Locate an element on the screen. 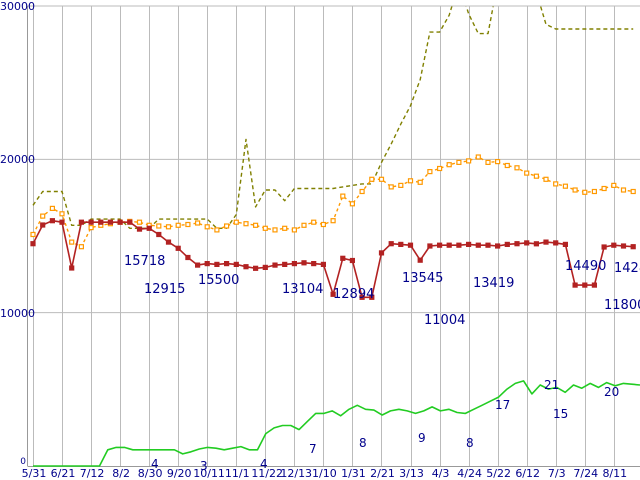 The image size is (640, 480). x-tick-label: 6/12 is located at coordinates (528, 473).